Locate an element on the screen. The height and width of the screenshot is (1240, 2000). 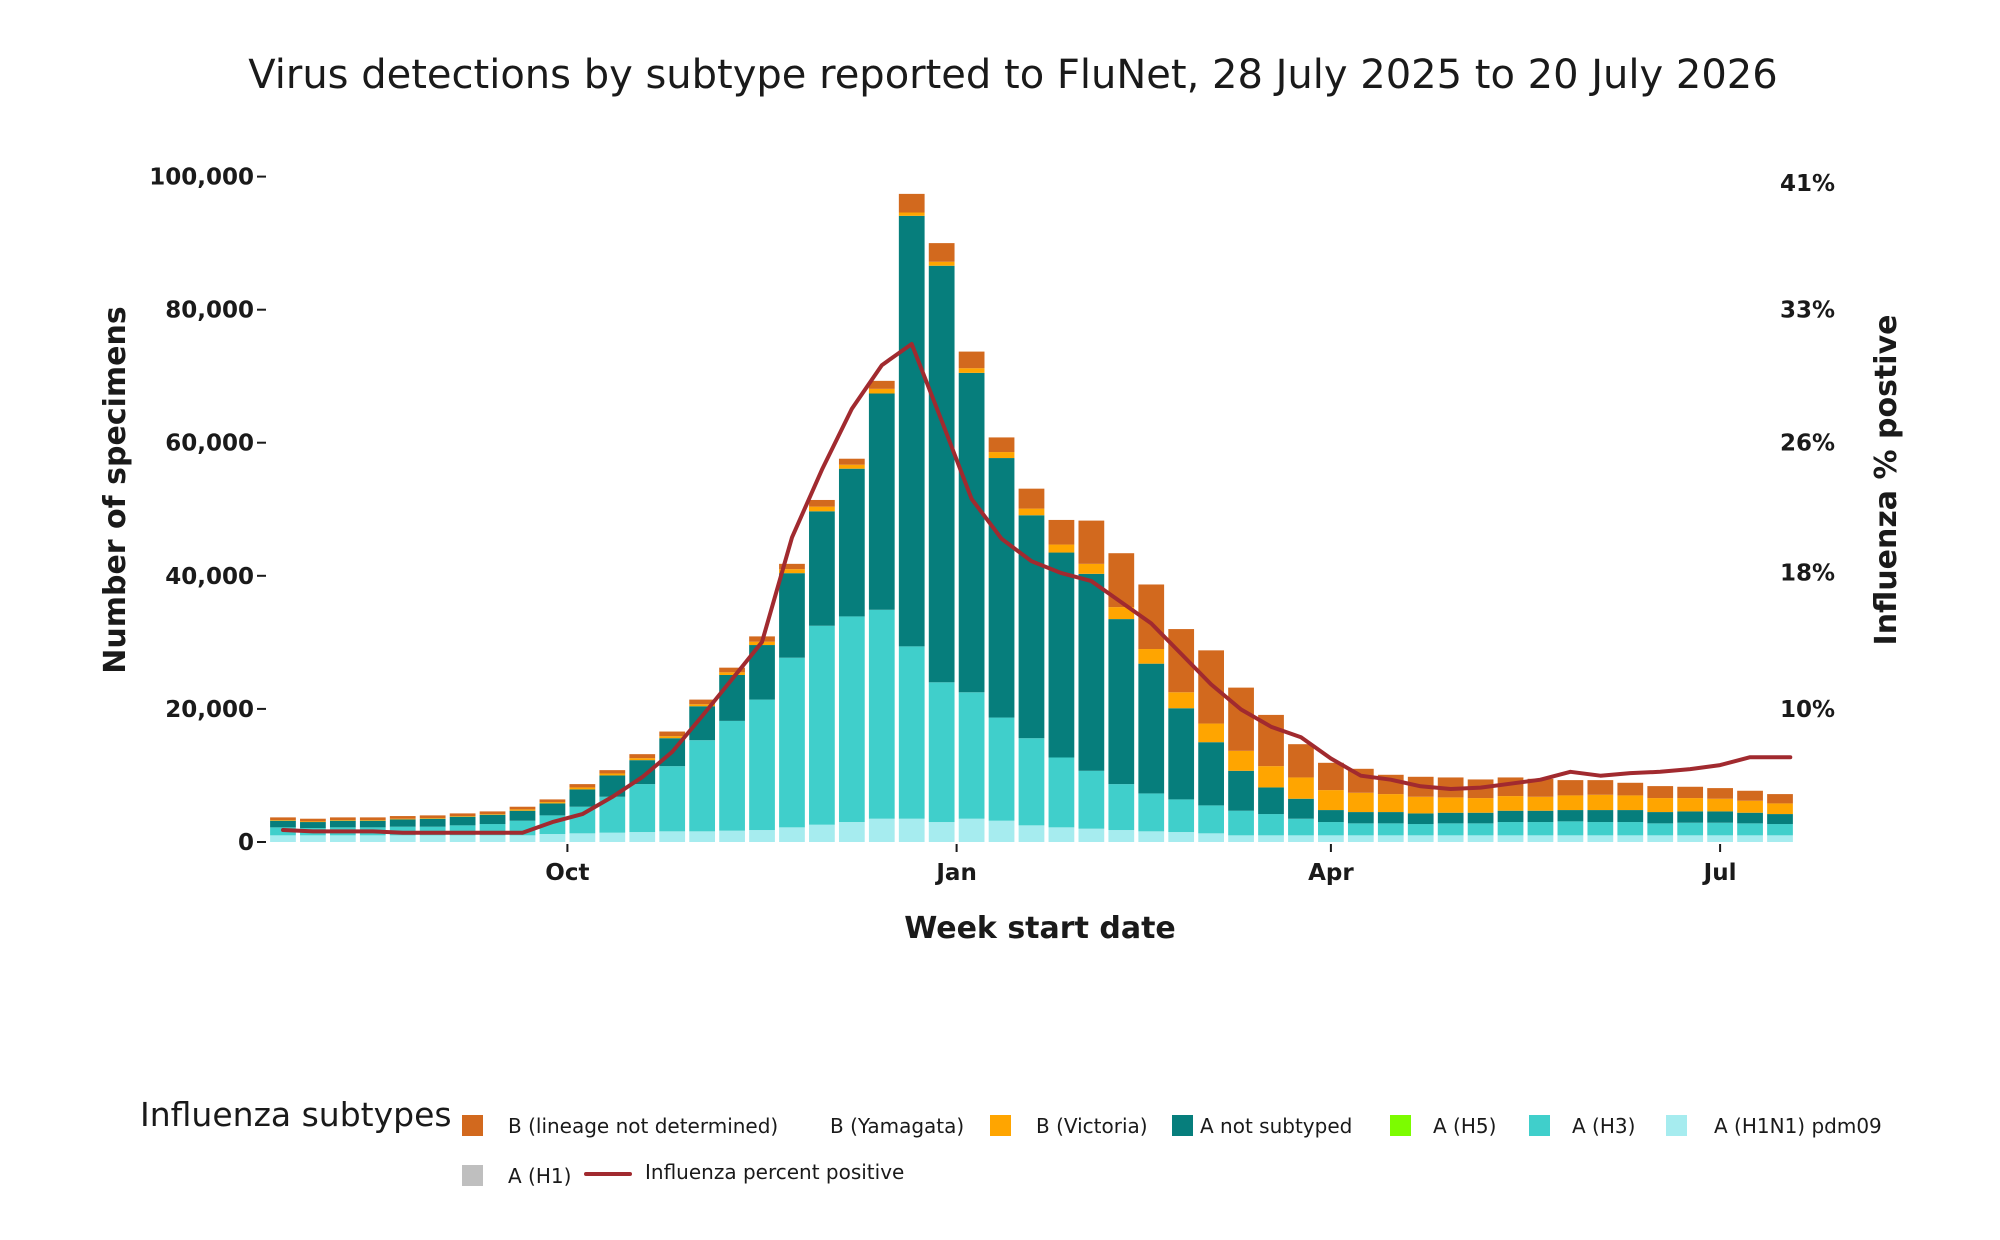
x-tick-label-0: Oct is located at coordinates (567, 873).